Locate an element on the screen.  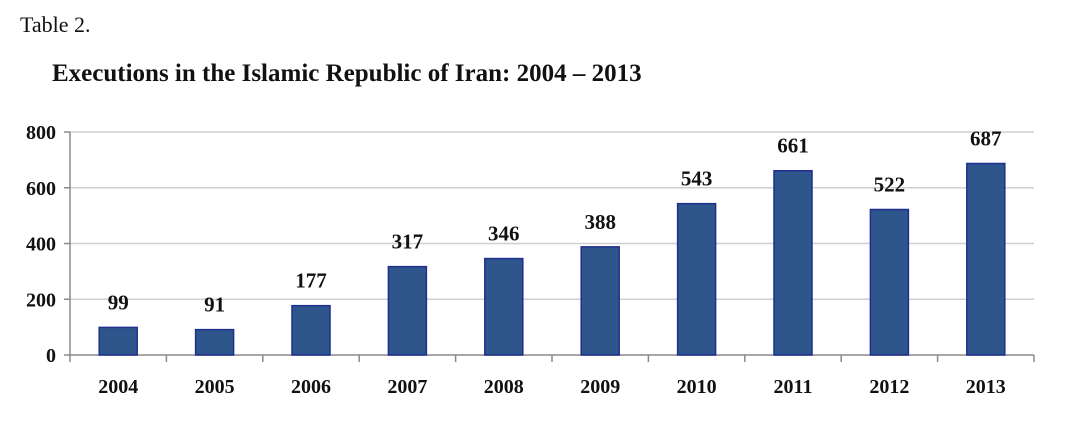
data-label-2009: 388 is located at coordinates (600, 222).